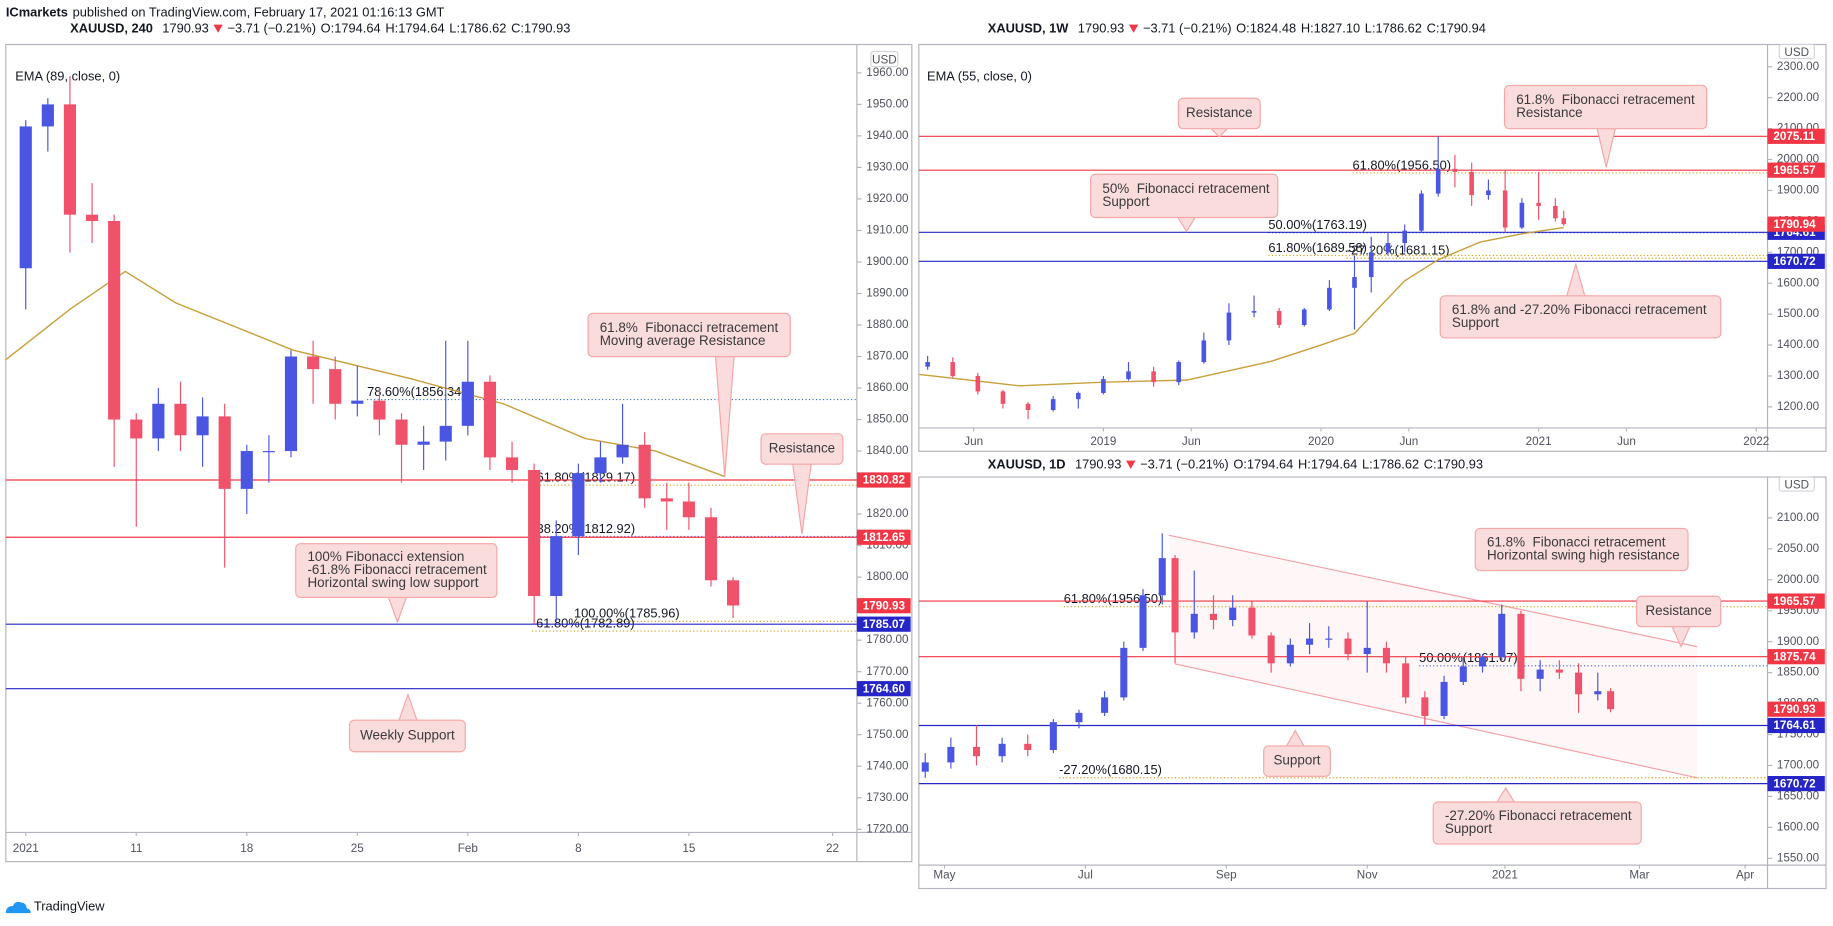 The height and width of the screenshot is (926, 1833). I want to click on callout-text: -61.8% Fibonacci retracement, so click(397, 569).